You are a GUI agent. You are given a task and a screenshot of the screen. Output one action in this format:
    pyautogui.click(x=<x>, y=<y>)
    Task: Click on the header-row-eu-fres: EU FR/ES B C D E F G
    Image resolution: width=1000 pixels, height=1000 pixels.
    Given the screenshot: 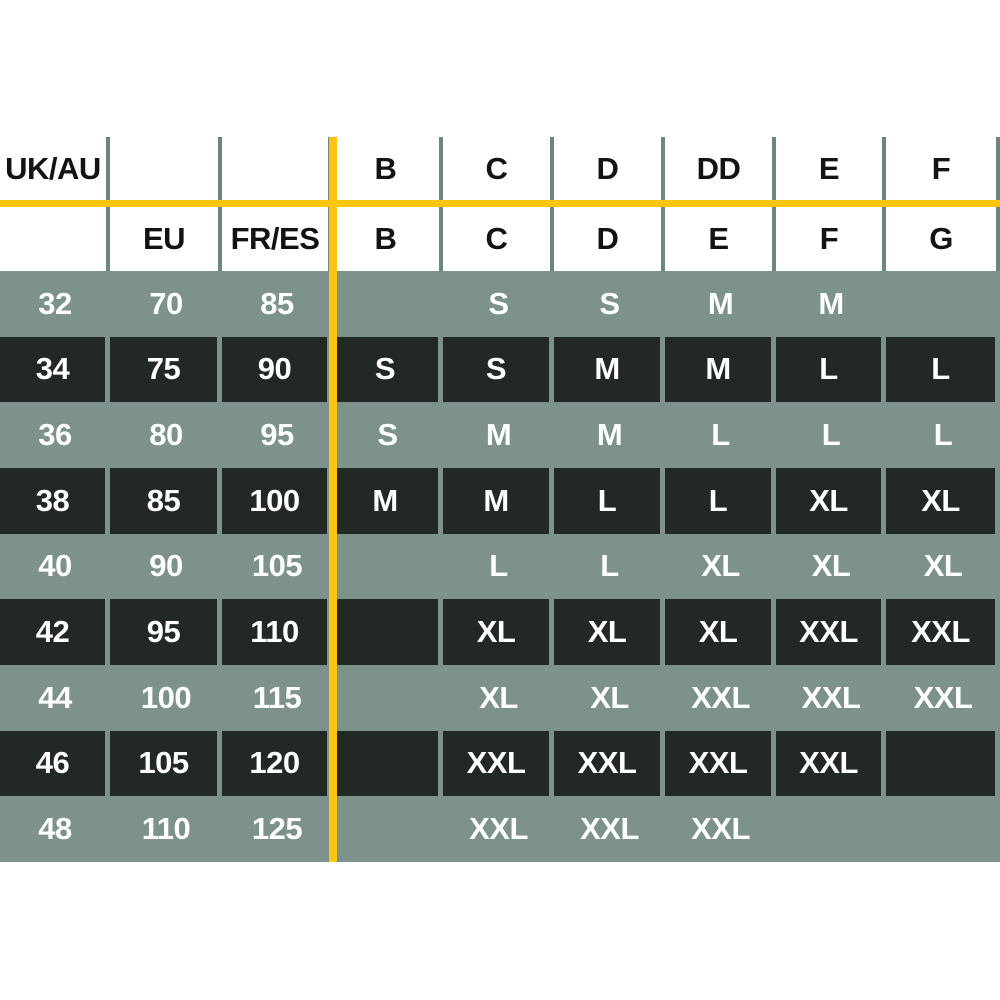 What is the action you would take?
    pyautogui.click(x=500, y=239)
    